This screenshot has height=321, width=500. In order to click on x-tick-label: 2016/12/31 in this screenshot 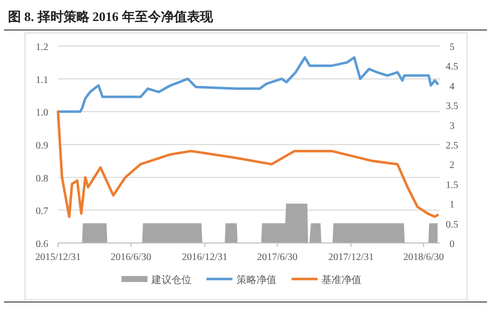, I will do `click(205, 257)`.